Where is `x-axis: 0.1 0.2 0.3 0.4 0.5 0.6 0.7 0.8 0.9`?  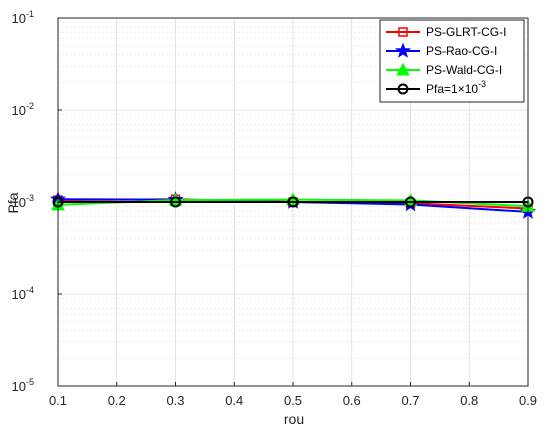 x-axis: 0.1 0.2 0.3 0.4 0.5 0.6 0.7 0.8 0.9 is located at coordinates (293, 395).